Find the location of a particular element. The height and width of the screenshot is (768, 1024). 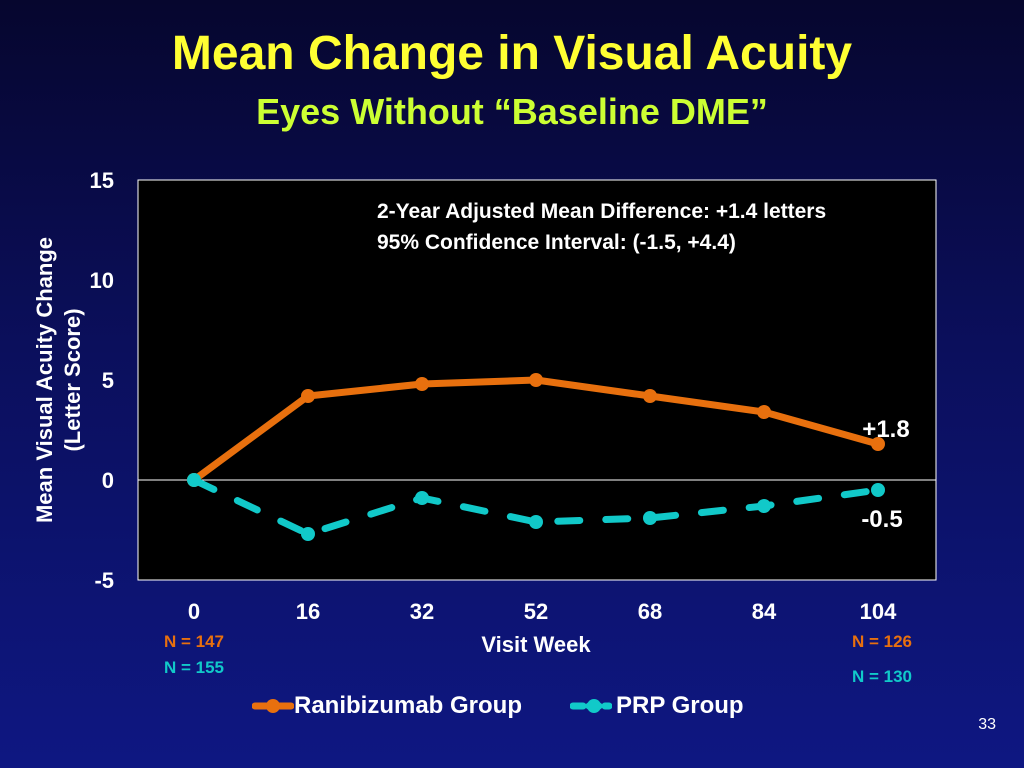

legend-label-prp: PRP Group is located at coordinates (680, 705).